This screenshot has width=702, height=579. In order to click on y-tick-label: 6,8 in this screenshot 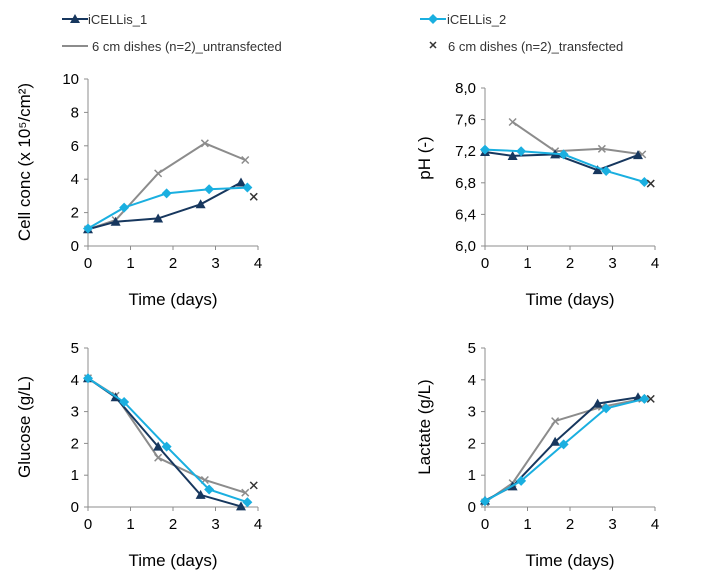, I will do `click(465, 183)`.